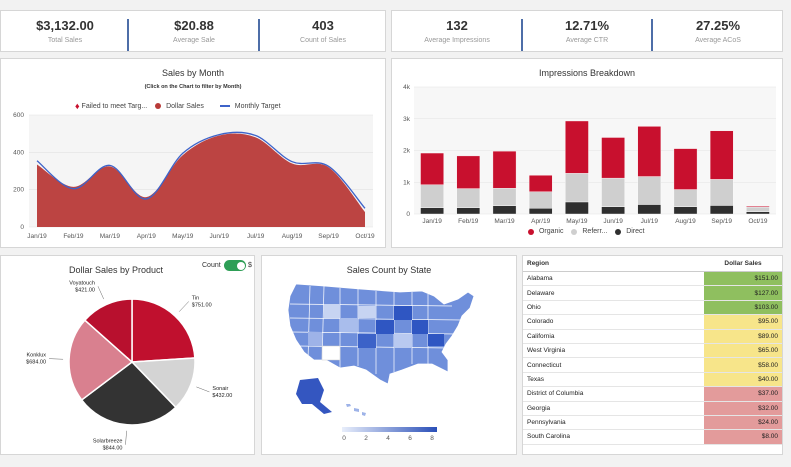 Image resolution: width=791 pixels, height=467 pixels. Describe the element at coordinates (522, 35) in the screenshot. I see `kpi-divider` at that location.